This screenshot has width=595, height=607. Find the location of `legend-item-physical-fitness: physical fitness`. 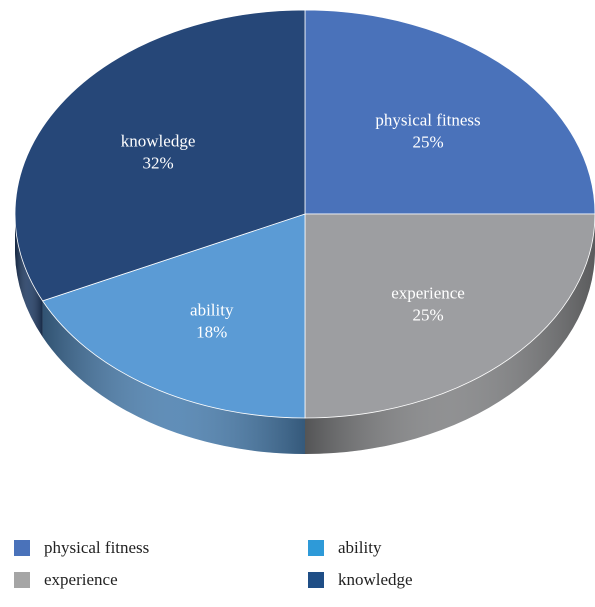

legend-item-physical-fitness: physical fitness is located at coordinates (81, 548).